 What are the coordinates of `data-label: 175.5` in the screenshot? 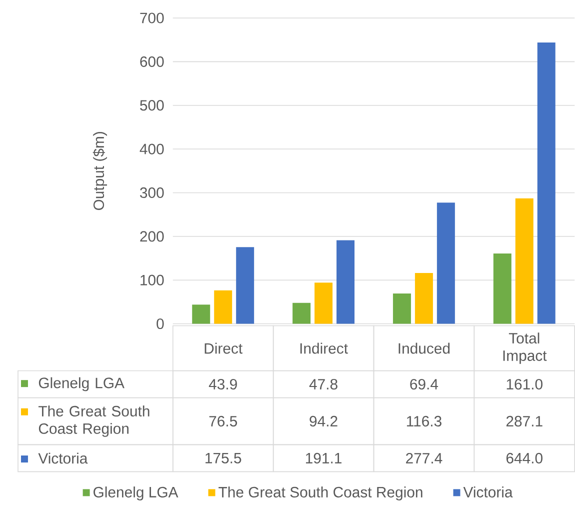 It's located at (224, 458).